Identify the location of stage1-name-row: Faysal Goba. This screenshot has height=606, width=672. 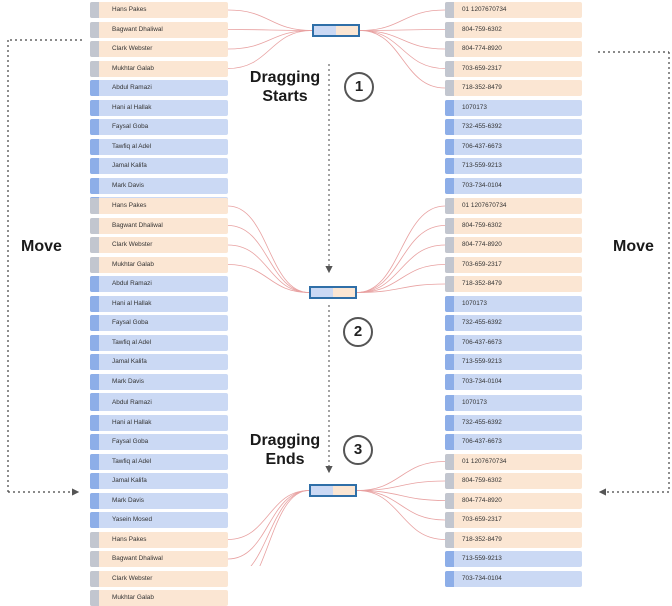
(159, 127).